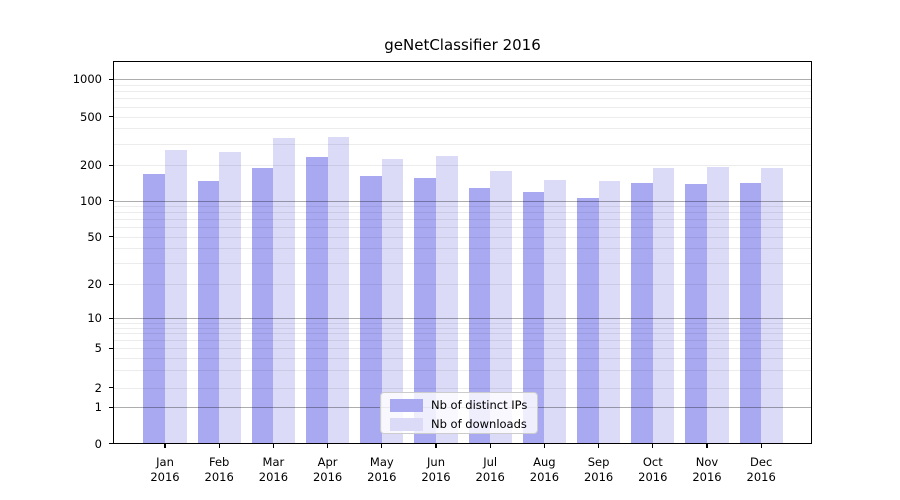 The width and height of the screenshot is (900, 500). Describe the element at coordinates (501, 307) in the screenshot. I see `bar-downloads-jul` at that location.